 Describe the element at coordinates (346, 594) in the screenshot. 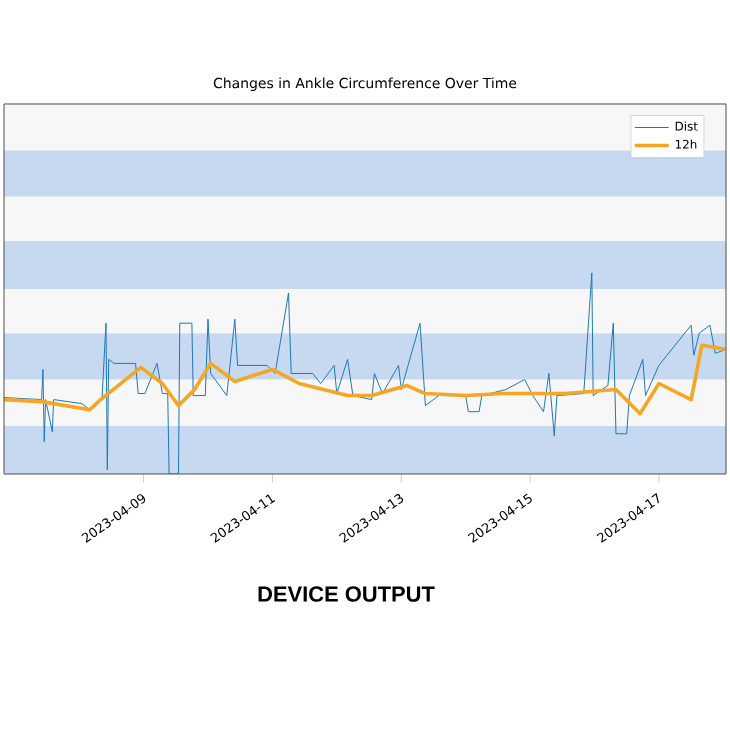

I see `text: DEVICE OUTPUT` at that location.